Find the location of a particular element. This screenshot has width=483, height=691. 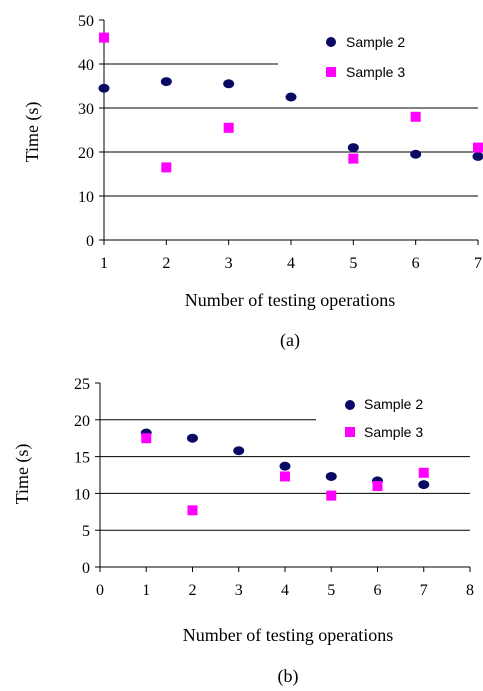

chart-a-y-tick-label: 30 is located at coordinates (86, 109).